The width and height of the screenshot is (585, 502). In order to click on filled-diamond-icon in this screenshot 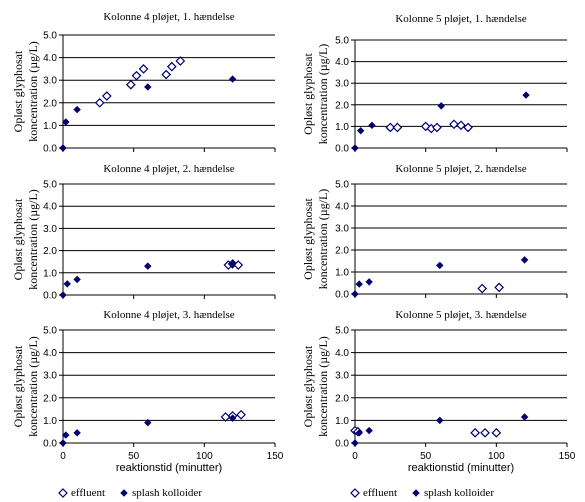, I will do `click(124, 493)`.